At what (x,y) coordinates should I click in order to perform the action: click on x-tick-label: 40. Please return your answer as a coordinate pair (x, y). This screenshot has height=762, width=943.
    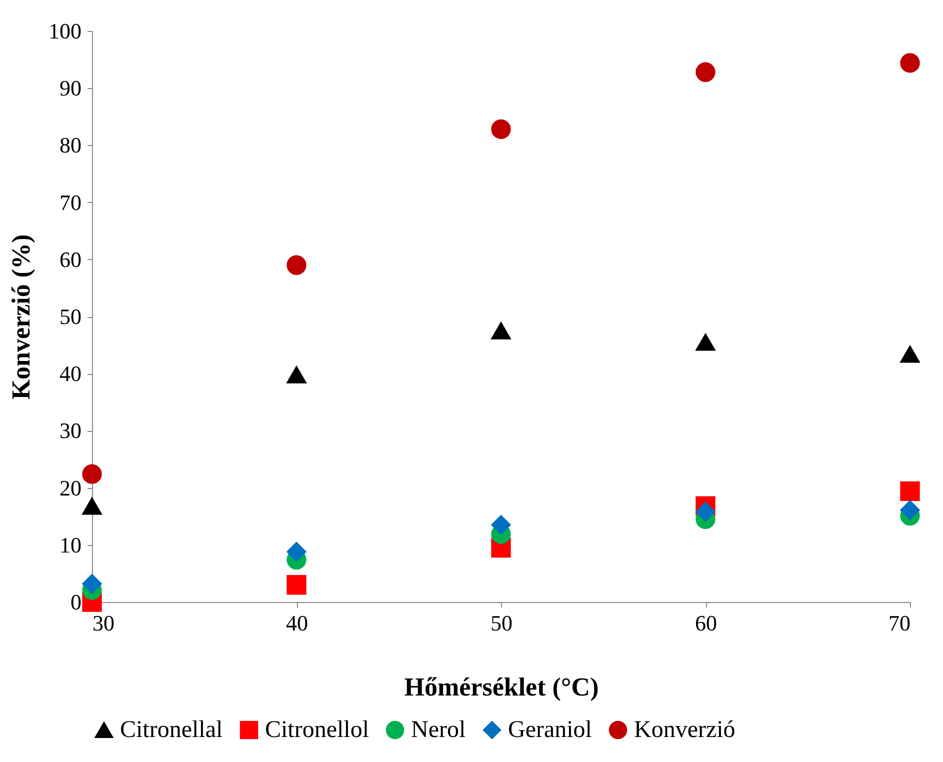
    Looking at the image, I should click on (297, 623).